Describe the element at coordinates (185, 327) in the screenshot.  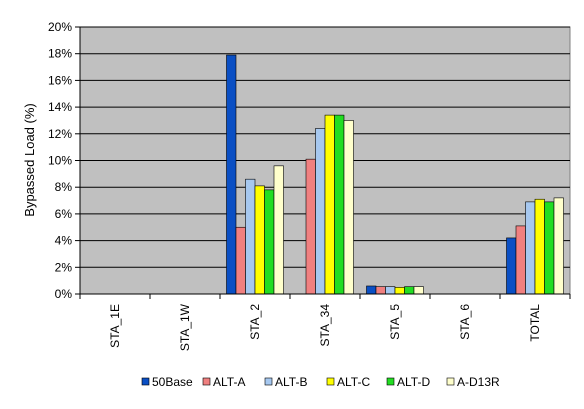
I see `x-tick-label: STA_1W` at that location.